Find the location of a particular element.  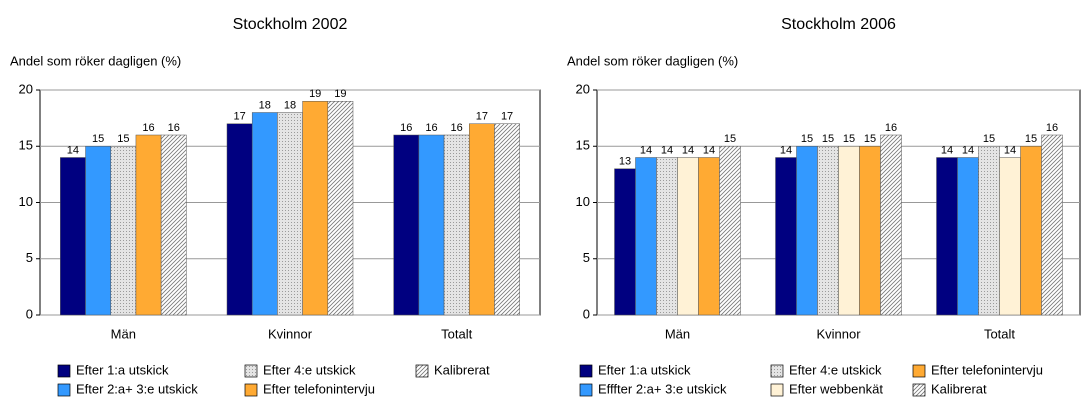

legend-label: Efter 4:e utskick is located at coordinates (835, 369).